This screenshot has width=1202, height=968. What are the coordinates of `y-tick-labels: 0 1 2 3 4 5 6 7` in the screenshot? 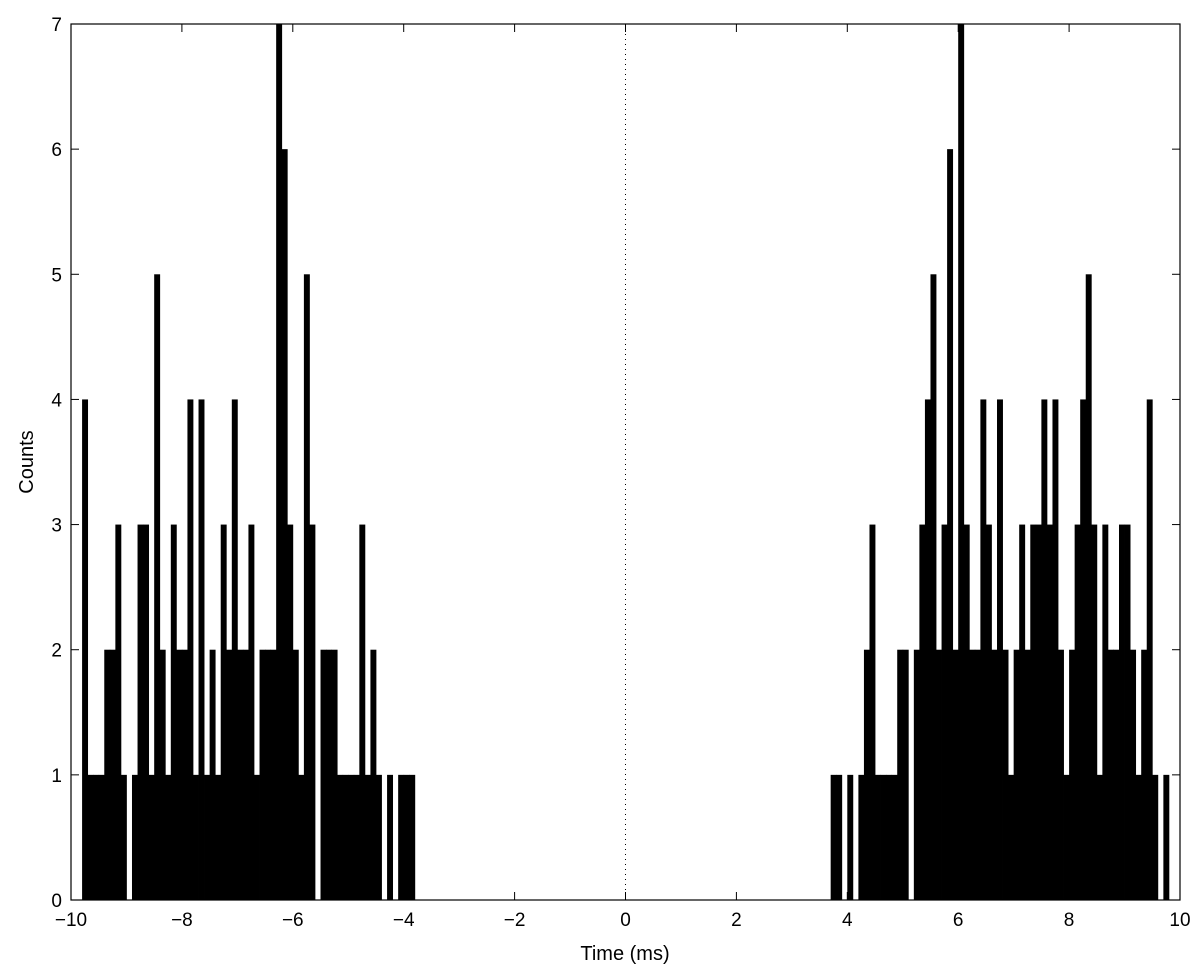 It's located at (56, 463).